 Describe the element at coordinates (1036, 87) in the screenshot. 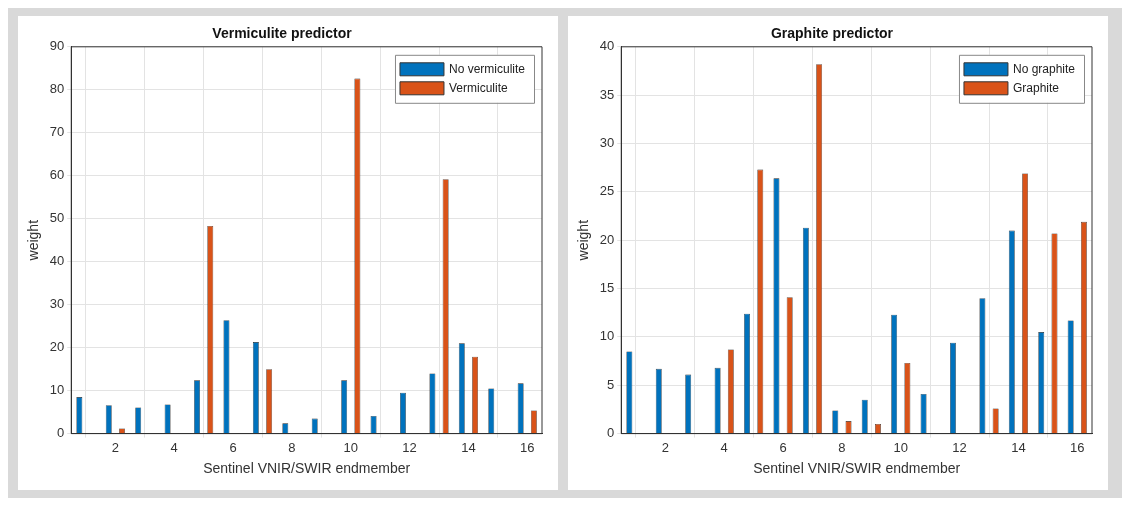

I see `legend-label: Graphite` at that location.